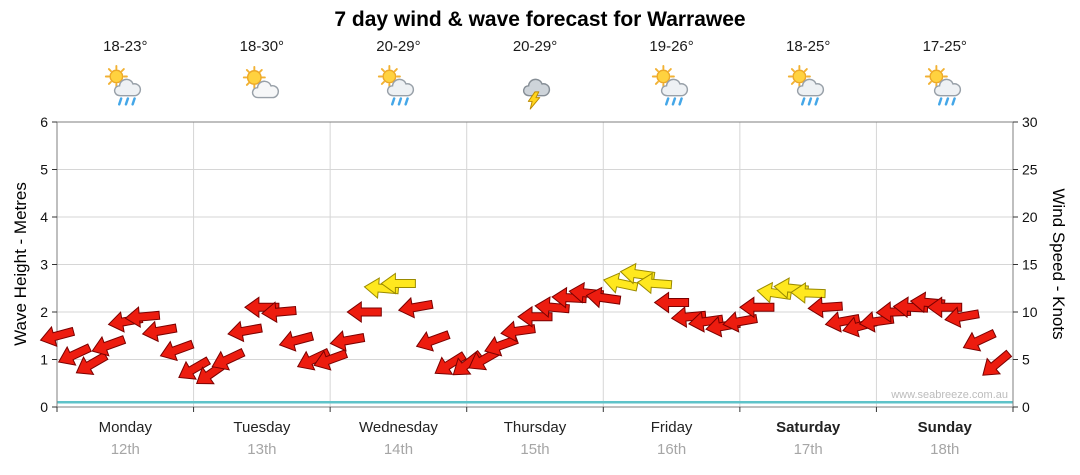  What do you see at coordinates (262, 449) in the screenshot?
I see `day-date: 13th` at bounding box center [262, 449].